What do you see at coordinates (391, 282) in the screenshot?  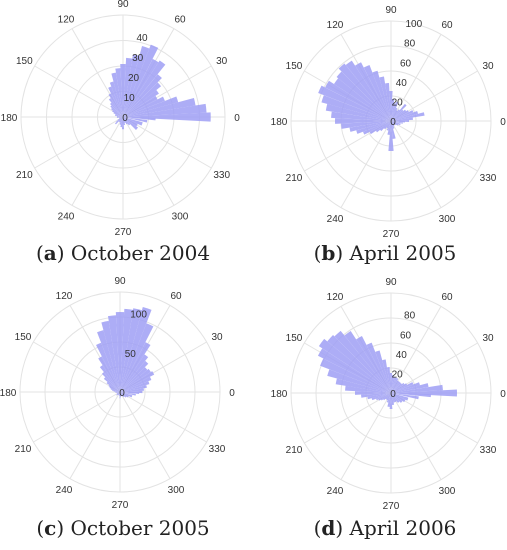 I see `angle-tick-label: 90` at bounding box center [391, 282].